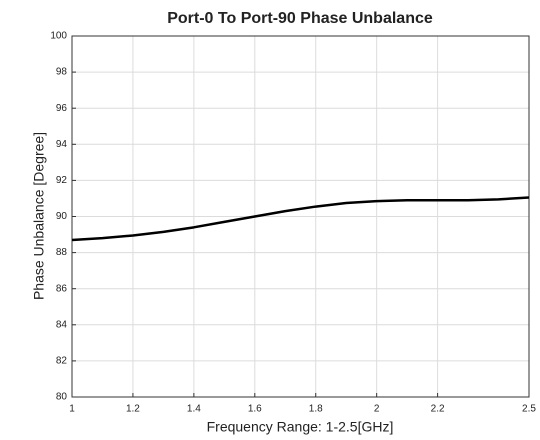  What do you see at coordinates (58, 36) in the screenshot?
I see `y-tick-label: 100` at bounding box center [58, 36].